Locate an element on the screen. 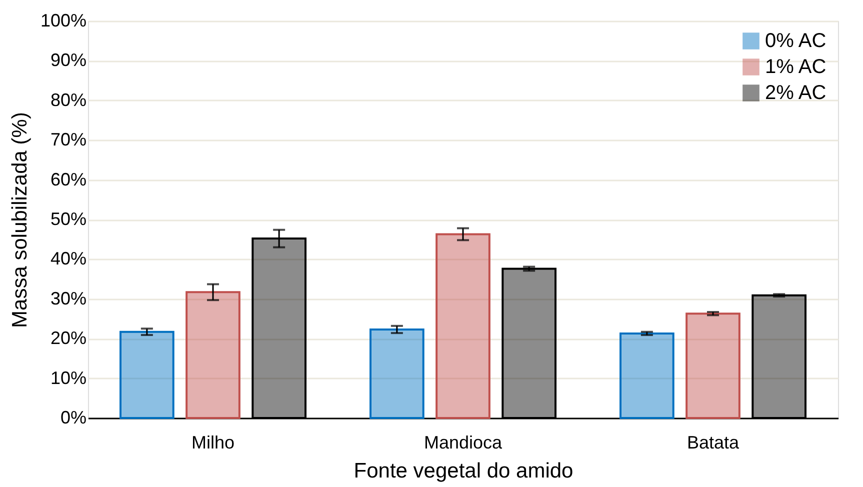  y-tick-label: 60% is located at coordinates (68, 179).